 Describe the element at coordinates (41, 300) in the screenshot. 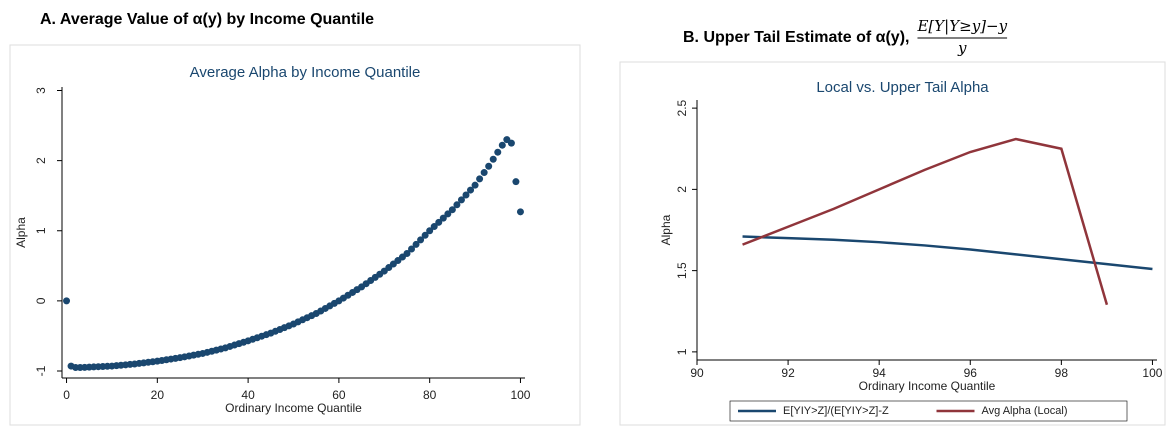

I see `y-tick-label: 0` at that location.